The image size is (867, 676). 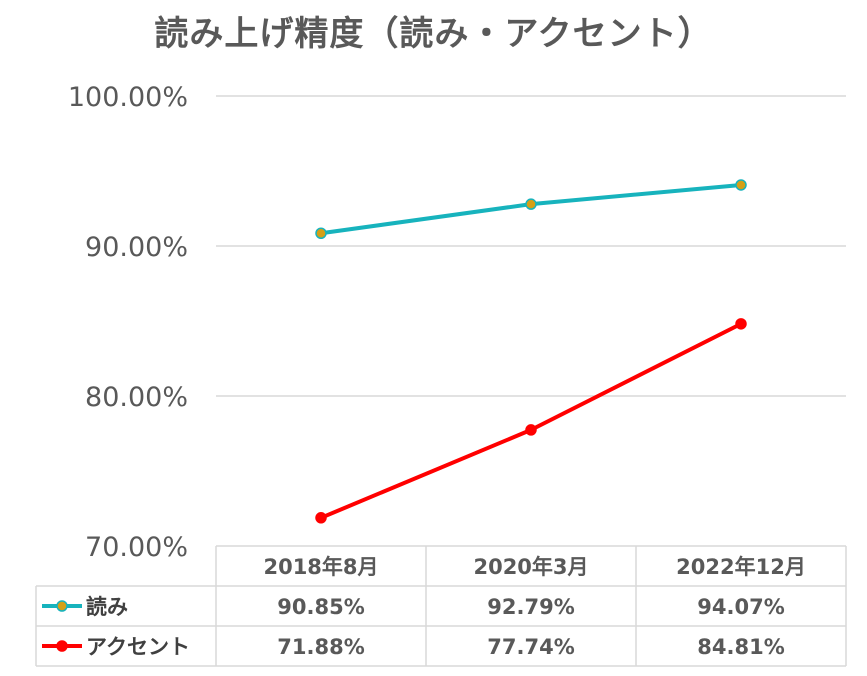 What do you see at coordinates (136, 547) in the screenshot?
I see `y-tick-label: 70.00%` at bounding box center [136, 547].